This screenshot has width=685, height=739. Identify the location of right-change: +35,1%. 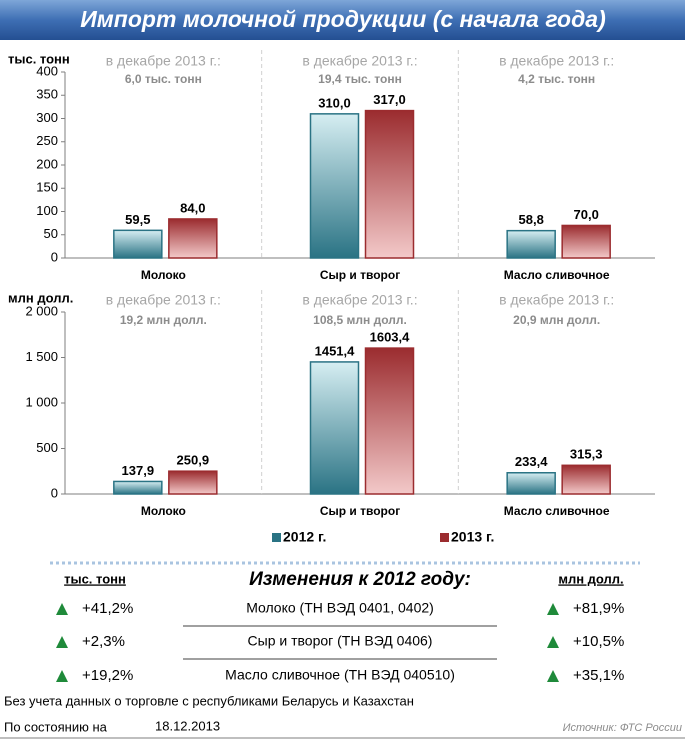
(598, 675).